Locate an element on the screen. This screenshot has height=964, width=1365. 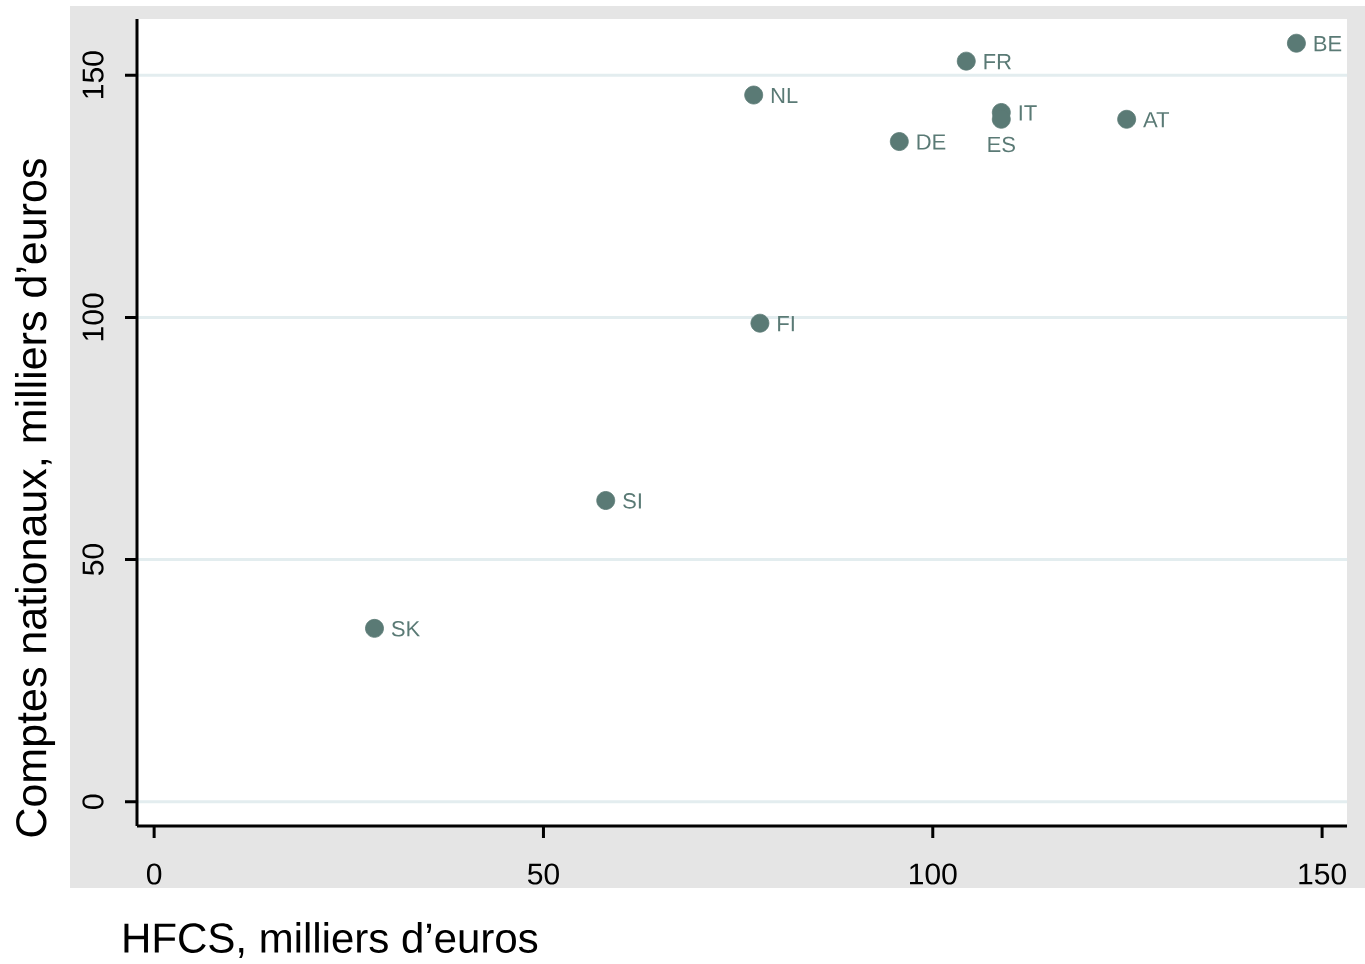
annotation: DE is located at coordinates (931, 142).